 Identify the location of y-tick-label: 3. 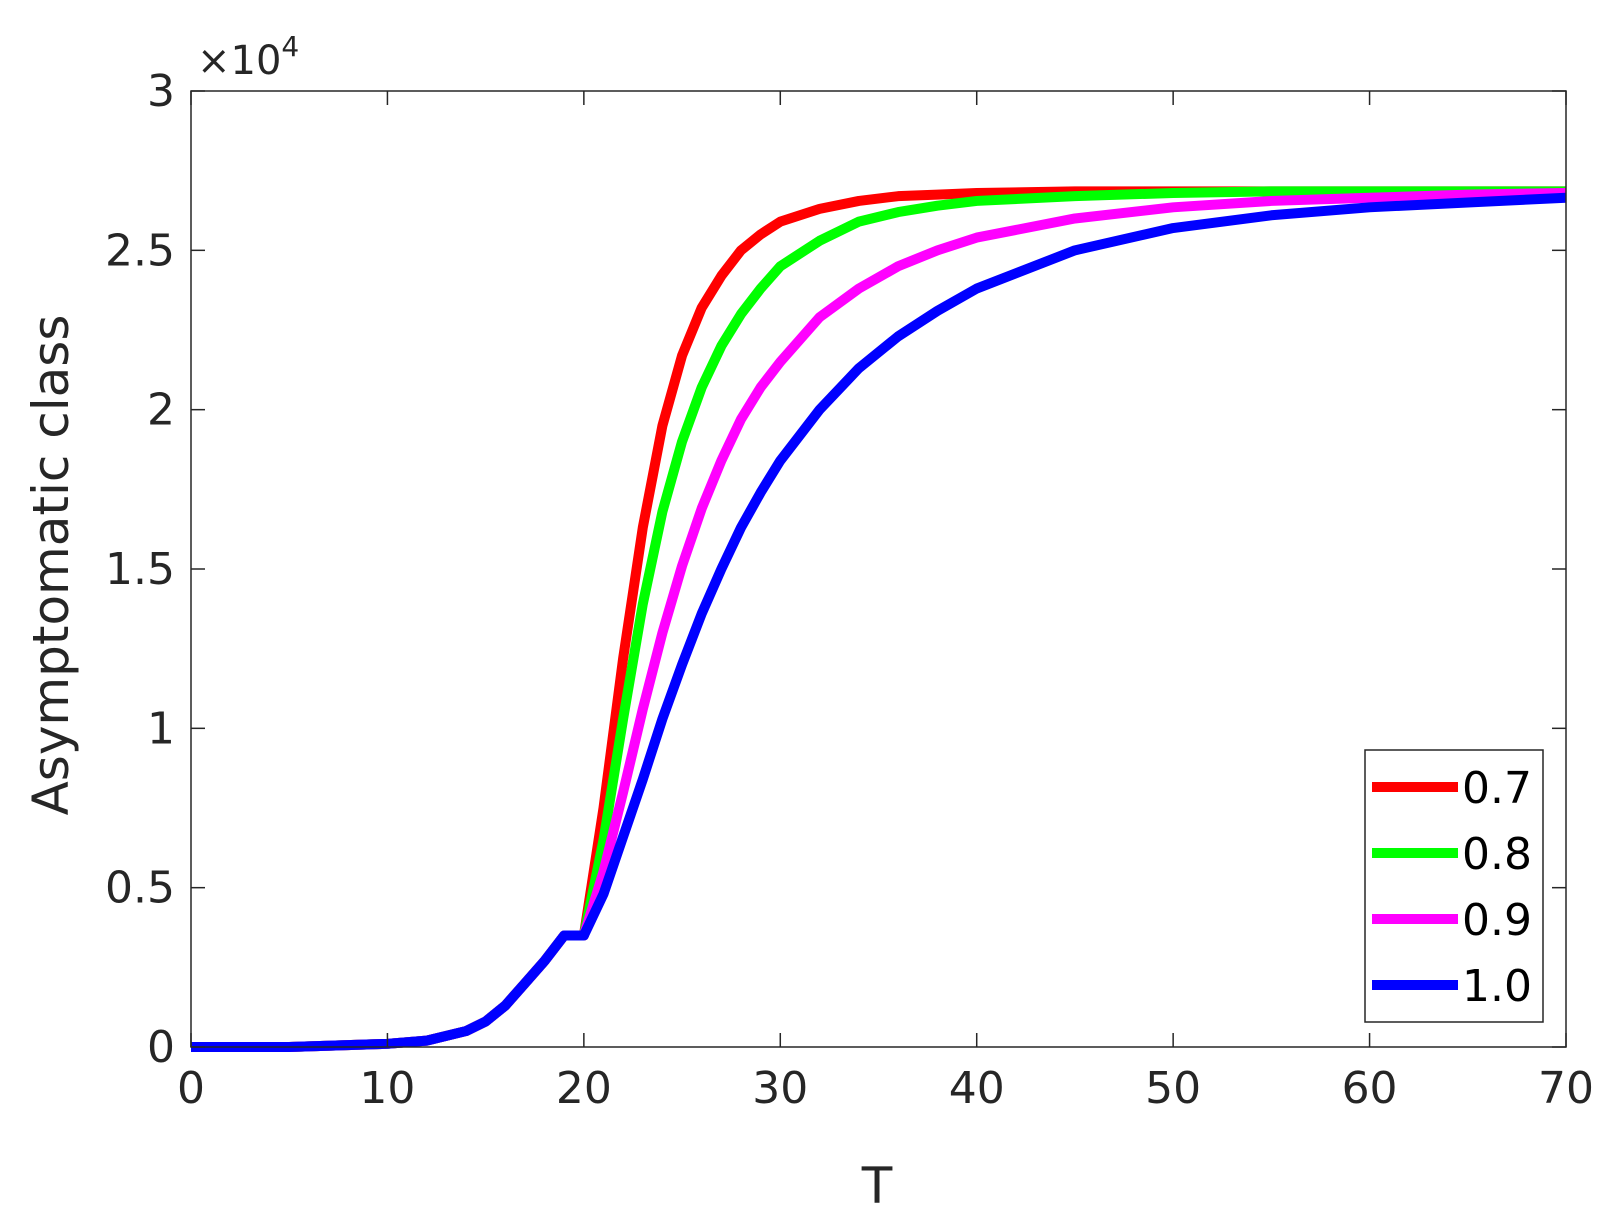
(161, 91).